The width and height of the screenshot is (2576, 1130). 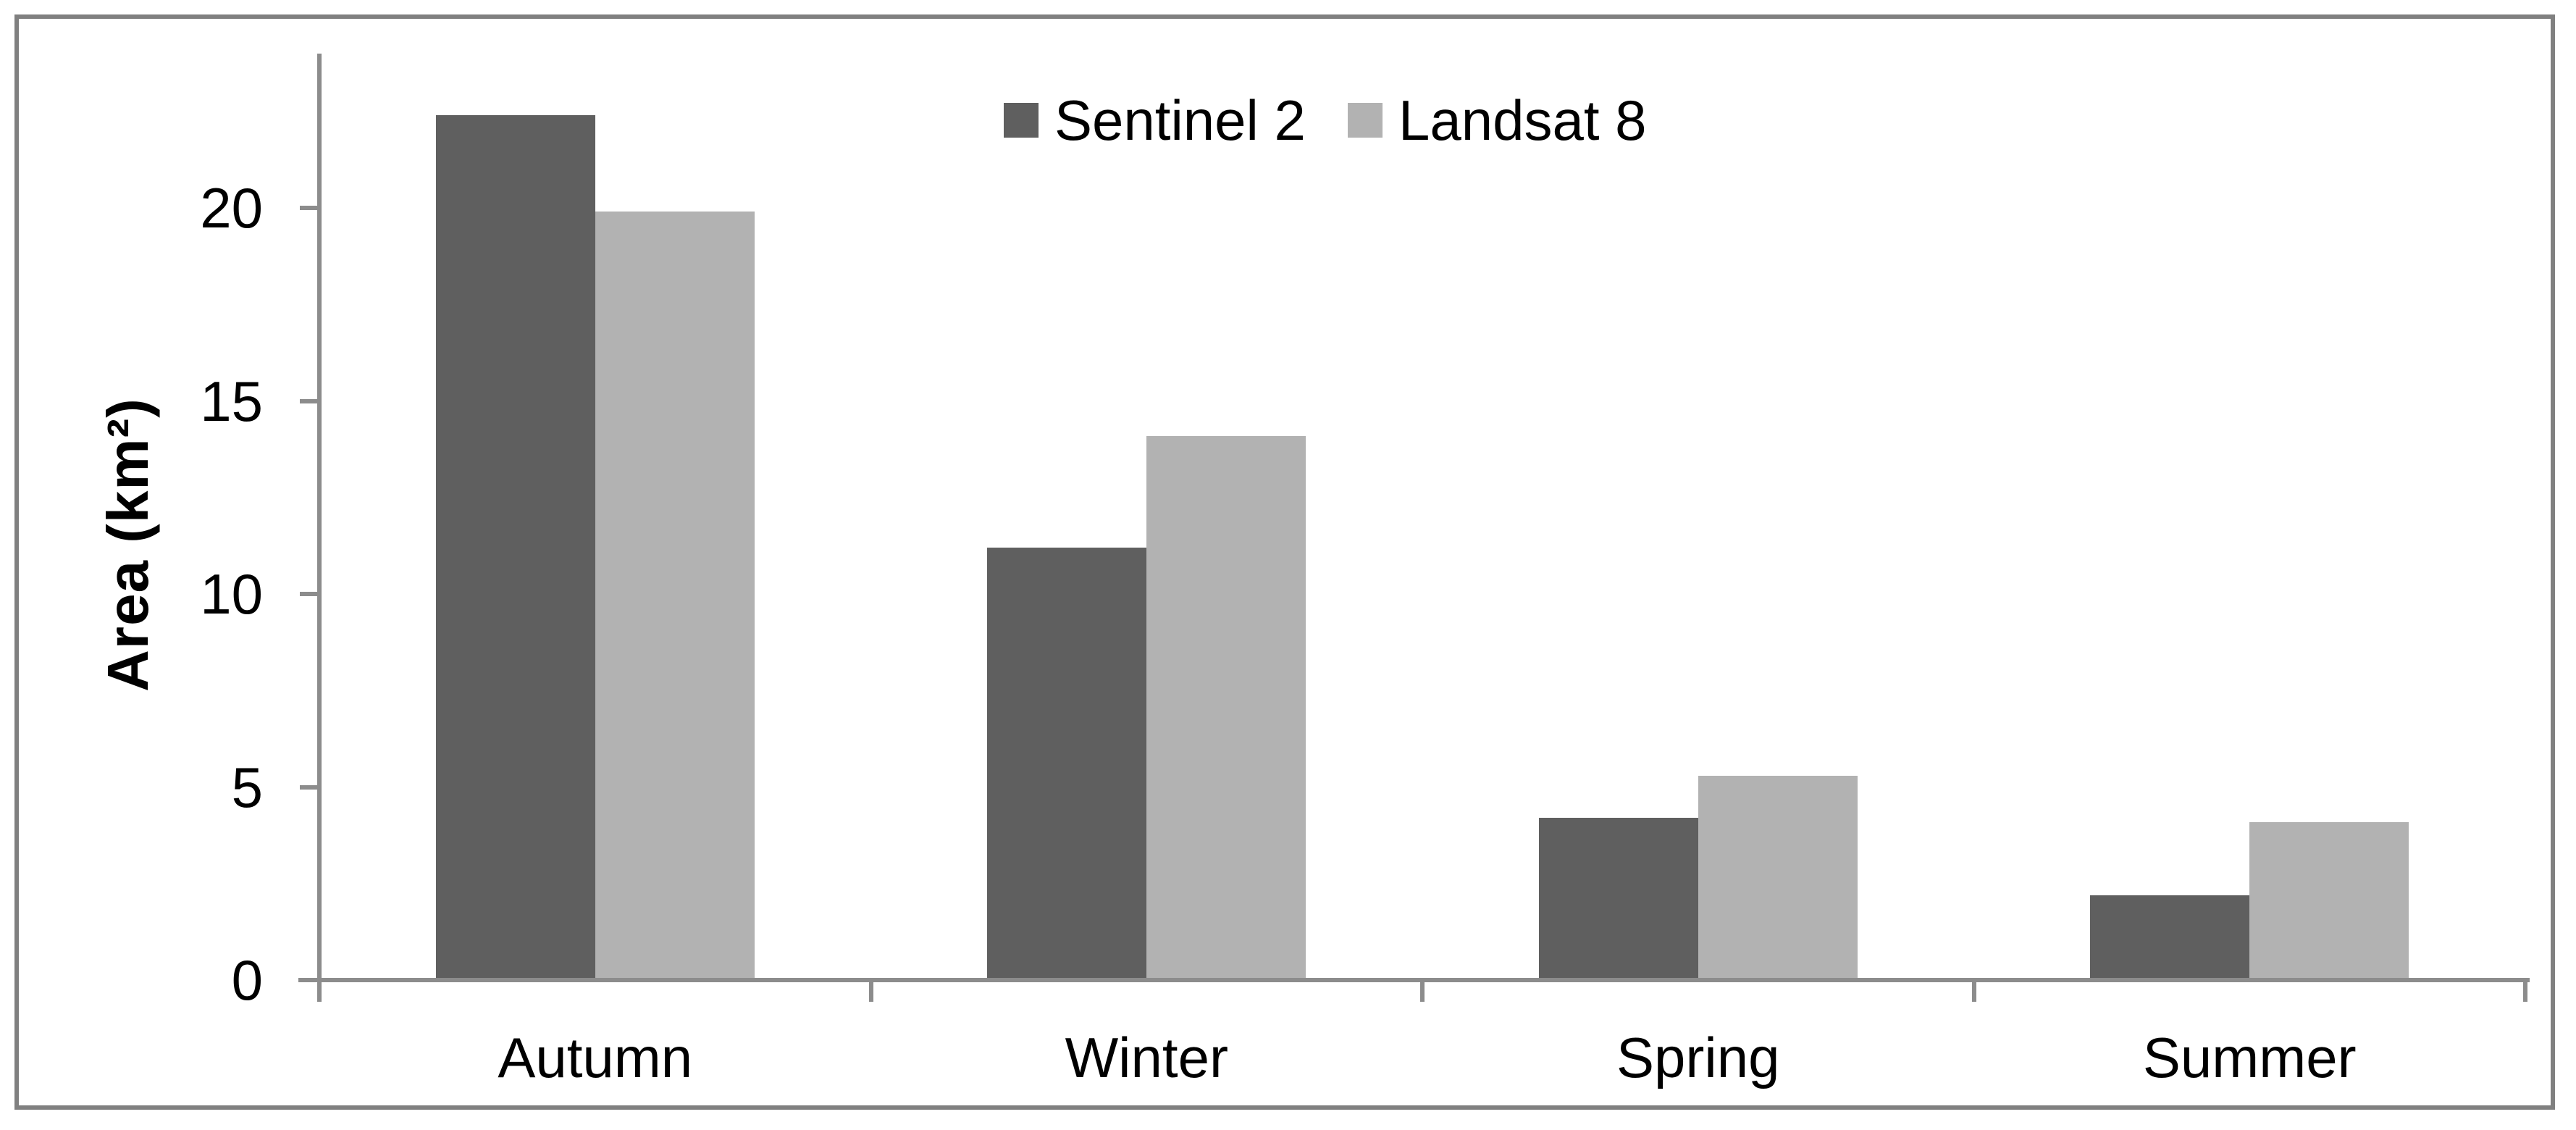 What do you see at coordinates (247, 980) in the screenshot?
I see `y-tick-label: 0` at bounding box center [247, 980].